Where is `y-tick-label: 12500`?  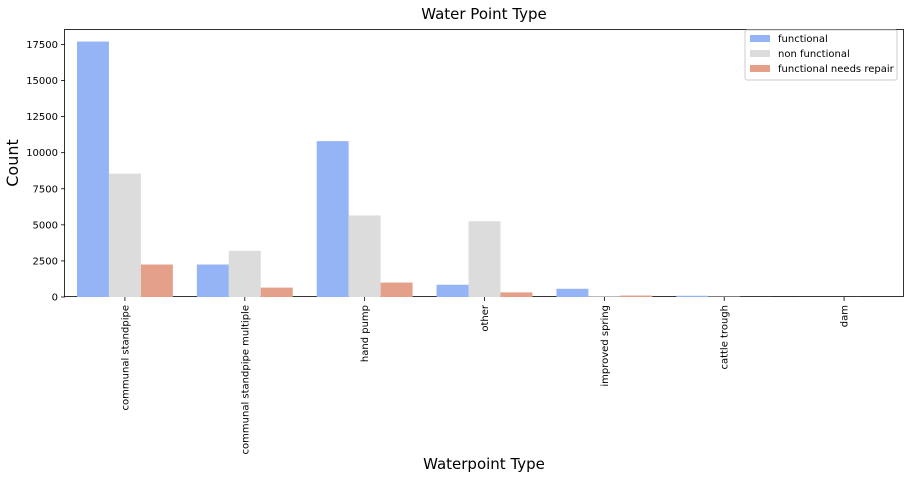
y-tick-label: 12500 is located at coordinates (42, 117).